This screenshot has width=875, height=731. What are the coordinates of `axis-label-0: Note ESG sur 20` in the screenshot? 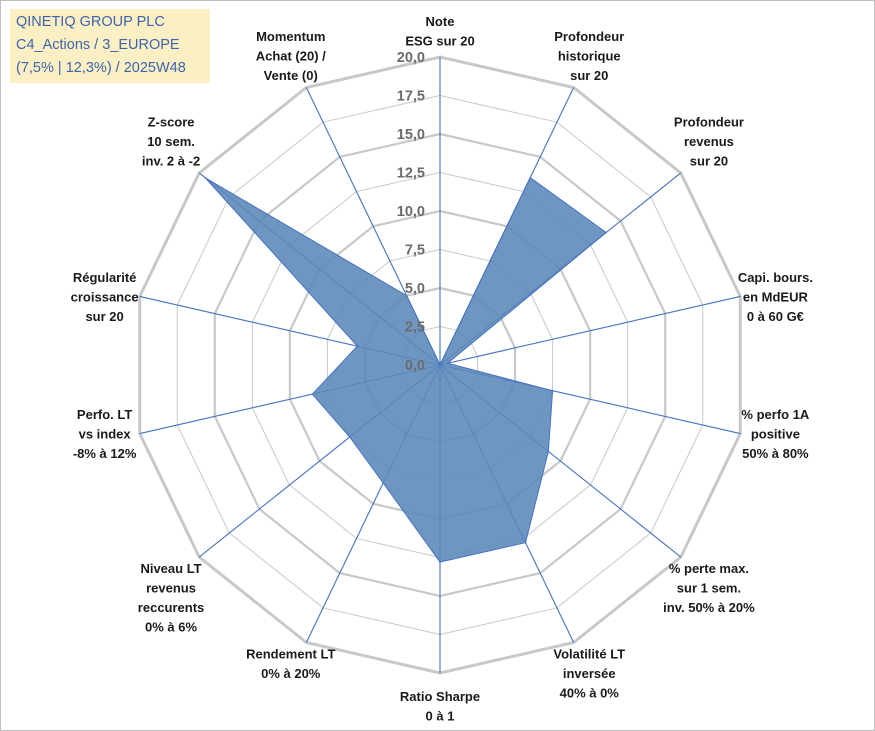 It's located at (439, 31).